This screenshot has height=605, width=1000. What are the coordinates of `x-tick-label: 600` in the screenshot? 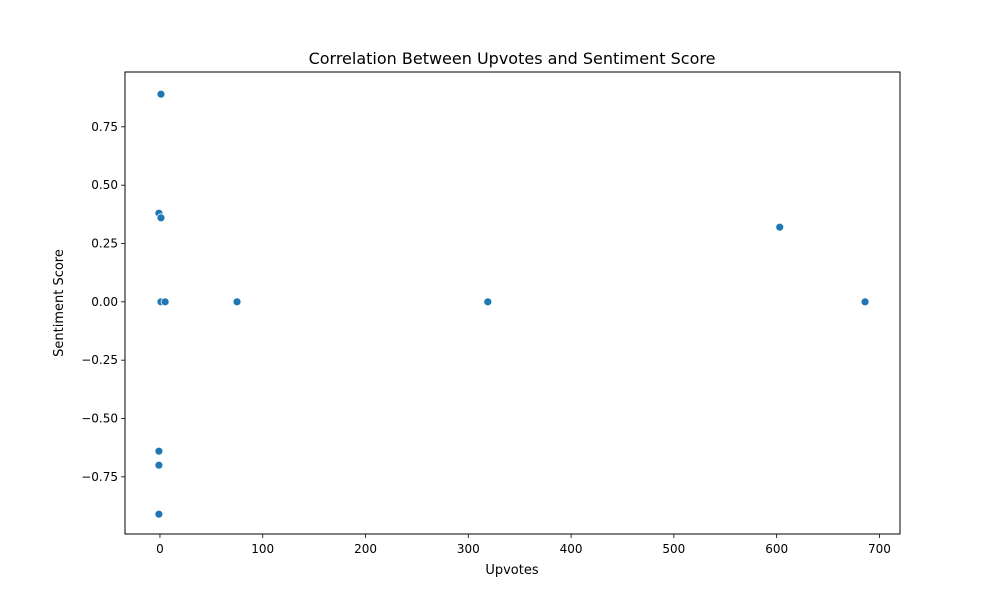 It's located at (776, 549).